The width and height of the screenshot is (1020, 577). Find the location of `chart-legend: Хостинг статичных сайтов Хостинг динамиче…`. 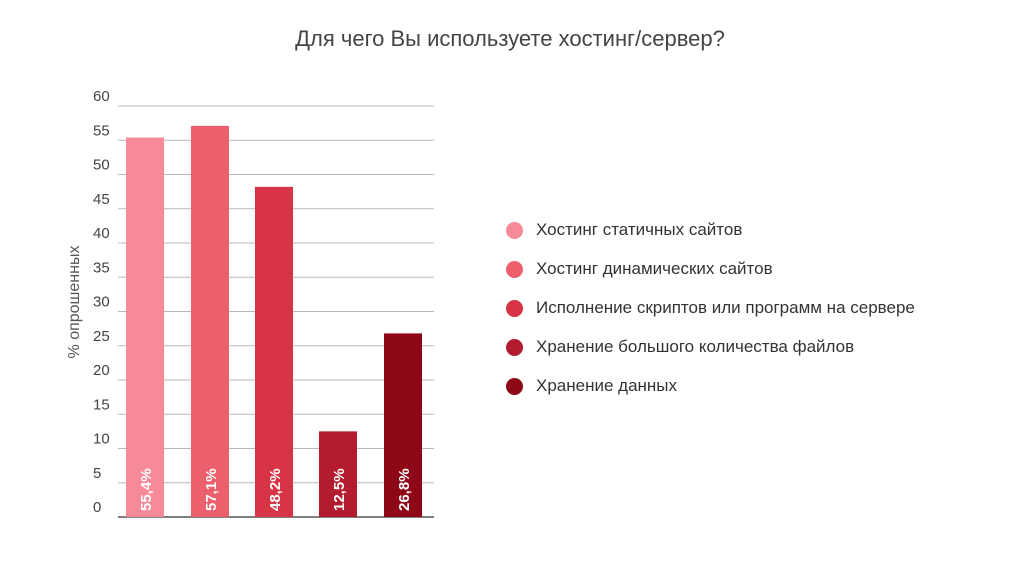

chart-legend: Хостинг статичных сайтов Хостинг динамиче… is located at coordinates (710, 315).